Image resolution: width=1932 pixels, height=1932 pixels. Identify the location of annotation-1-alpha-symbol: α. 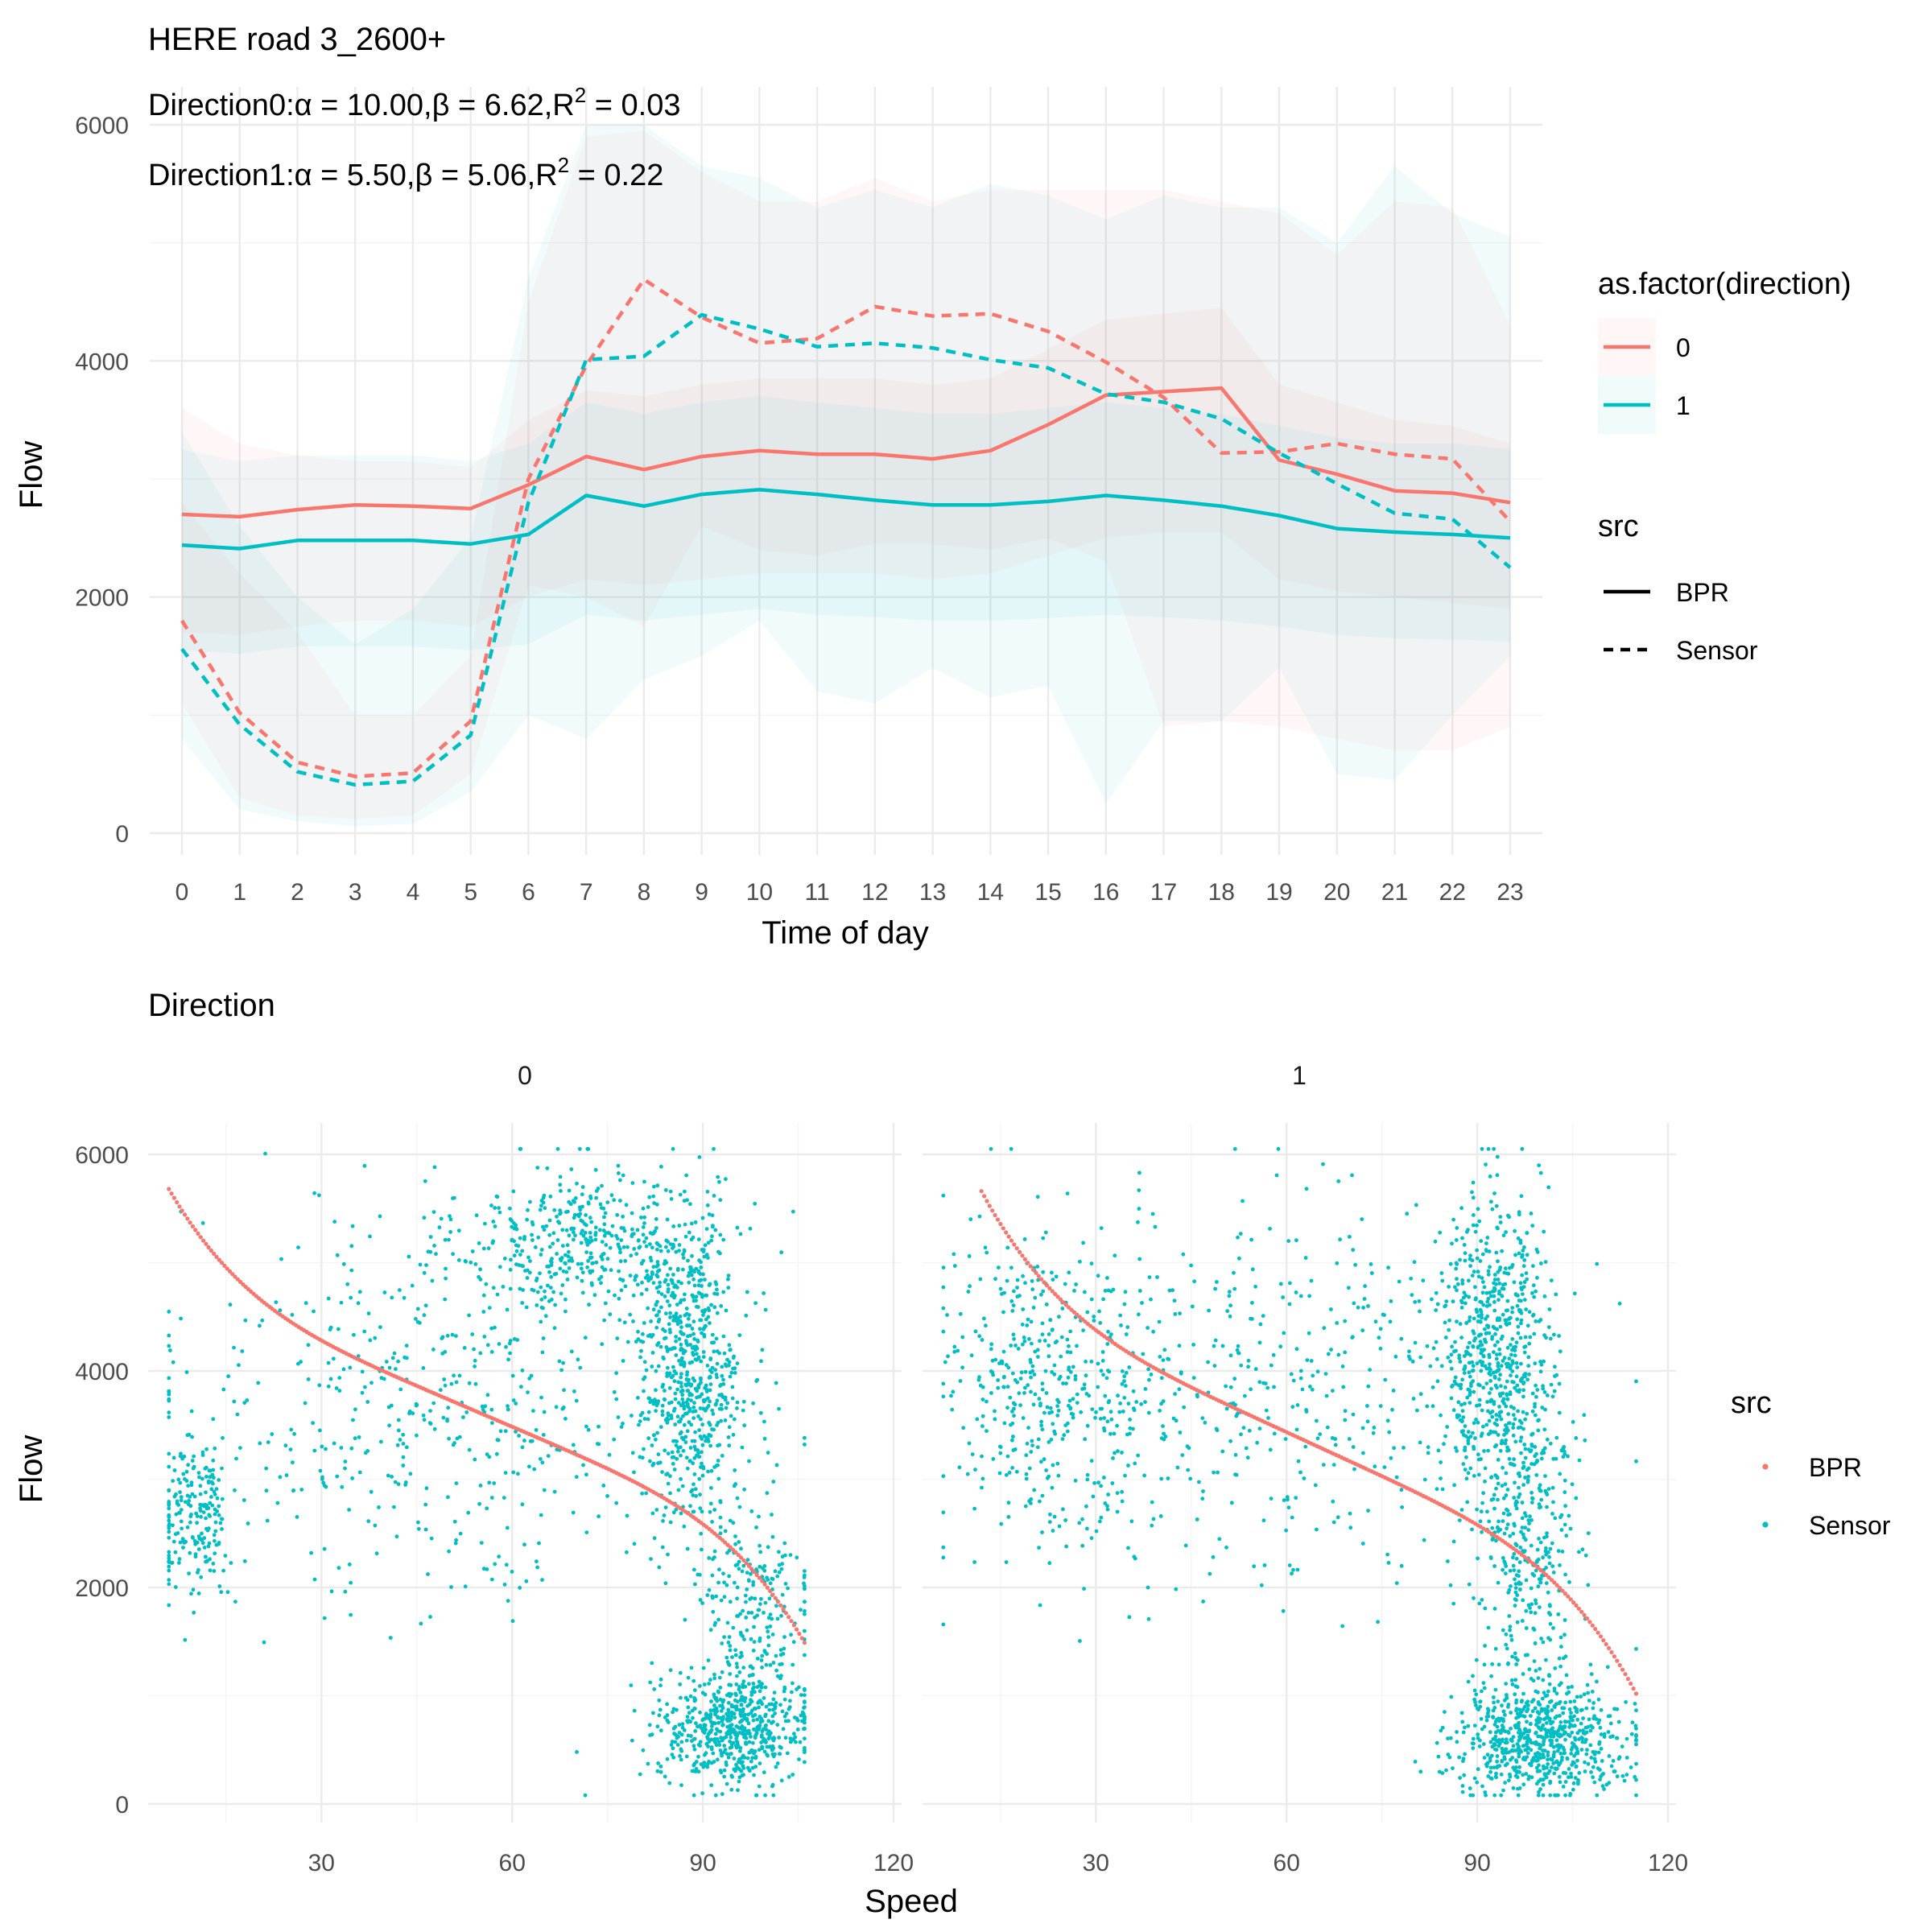
(303, 175).